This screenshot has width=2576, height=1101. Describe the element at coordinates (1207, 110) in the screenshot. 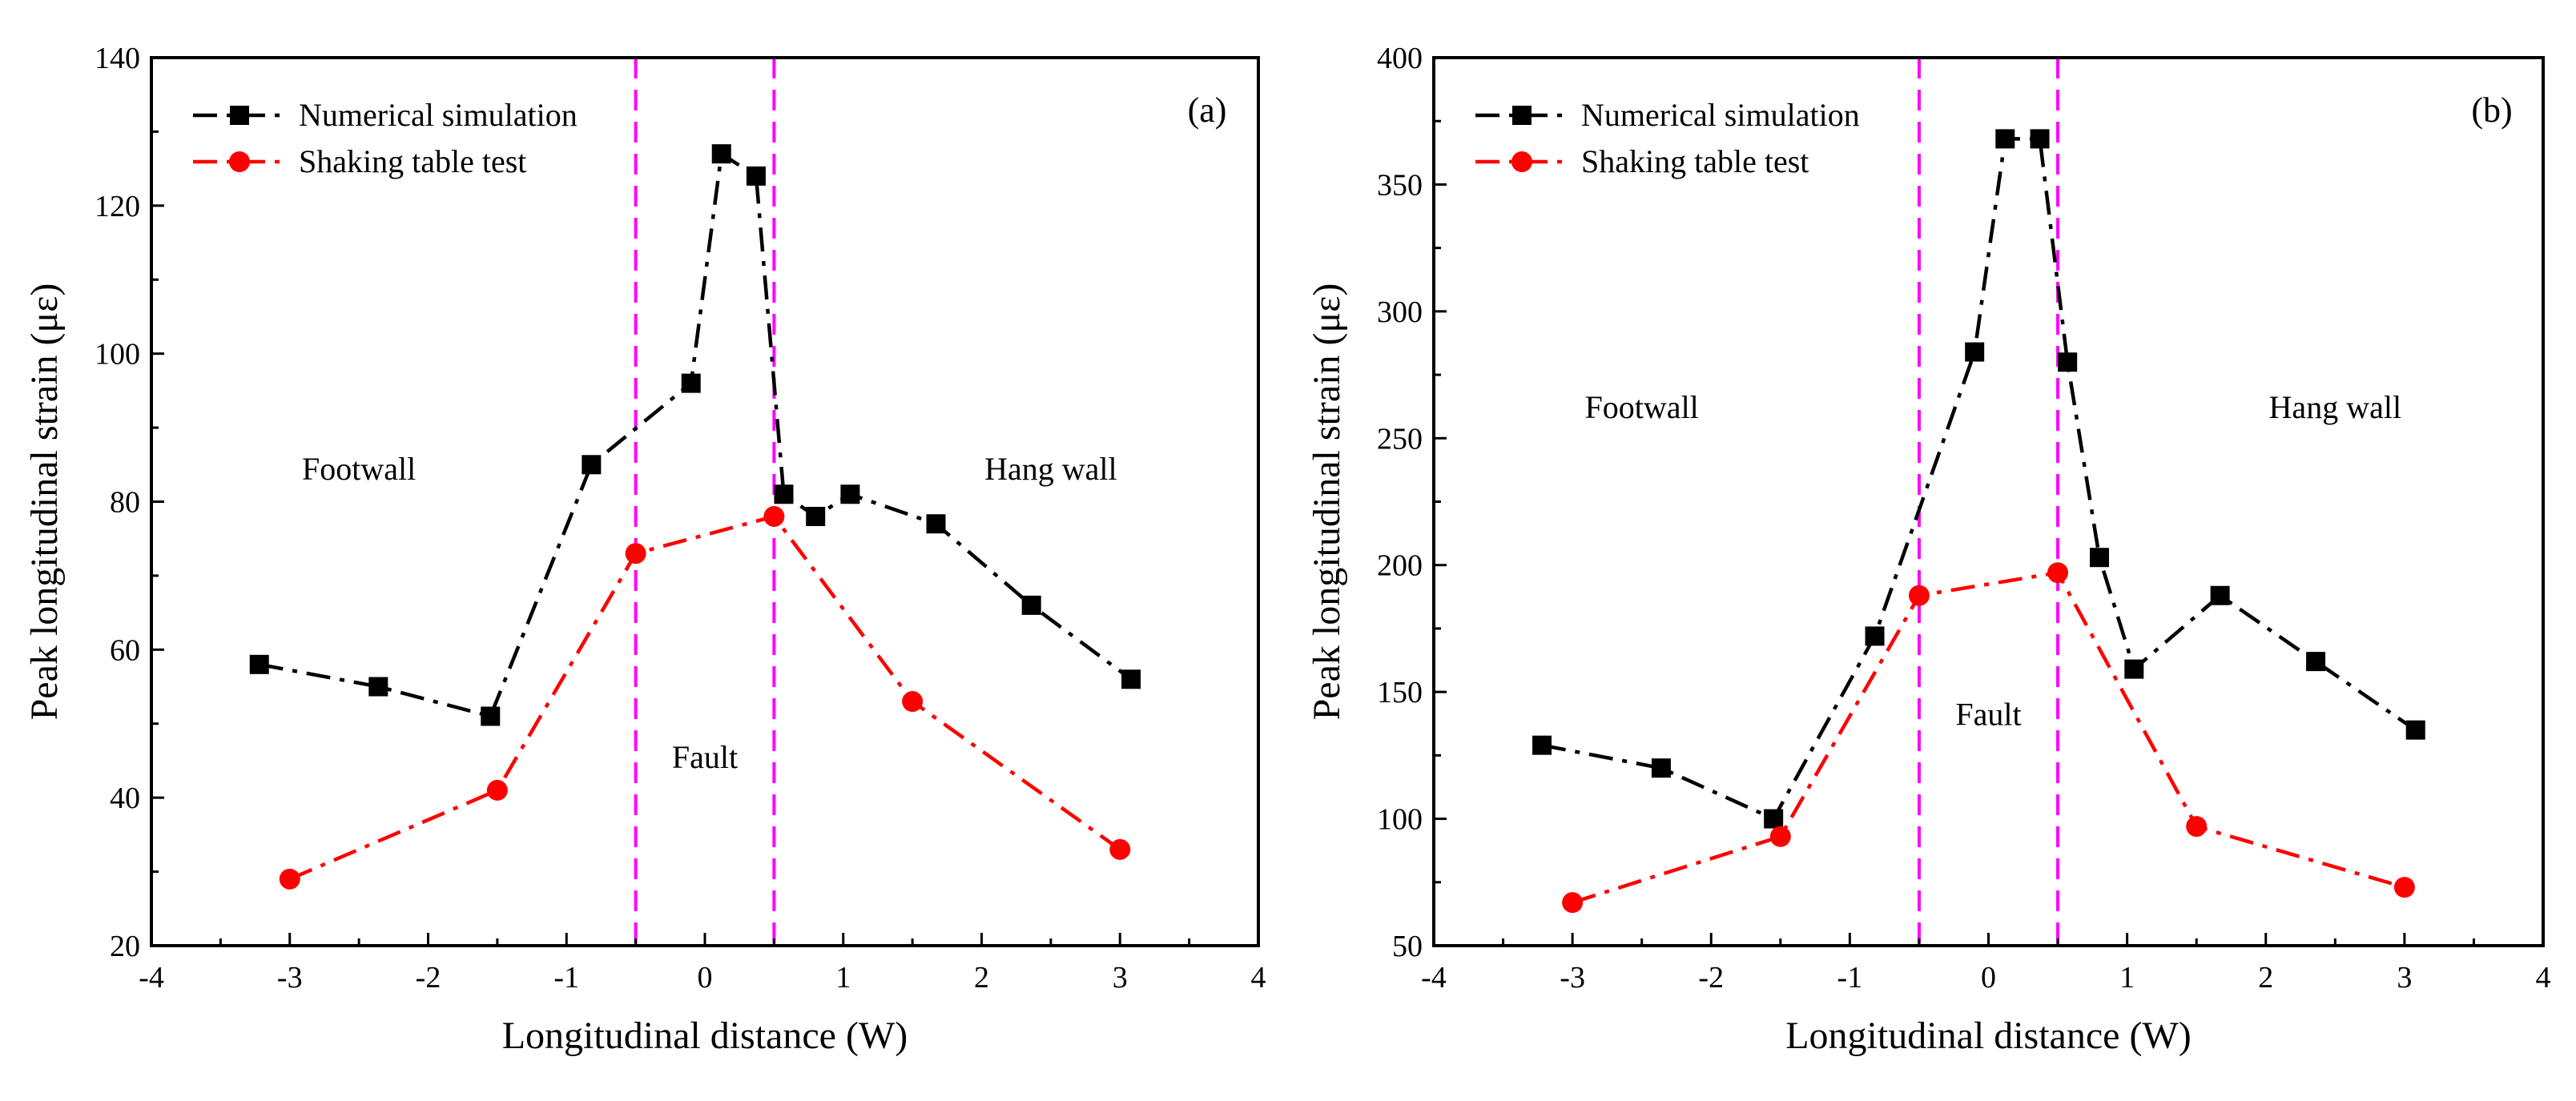

I see `panel-label: (a)` at that location.